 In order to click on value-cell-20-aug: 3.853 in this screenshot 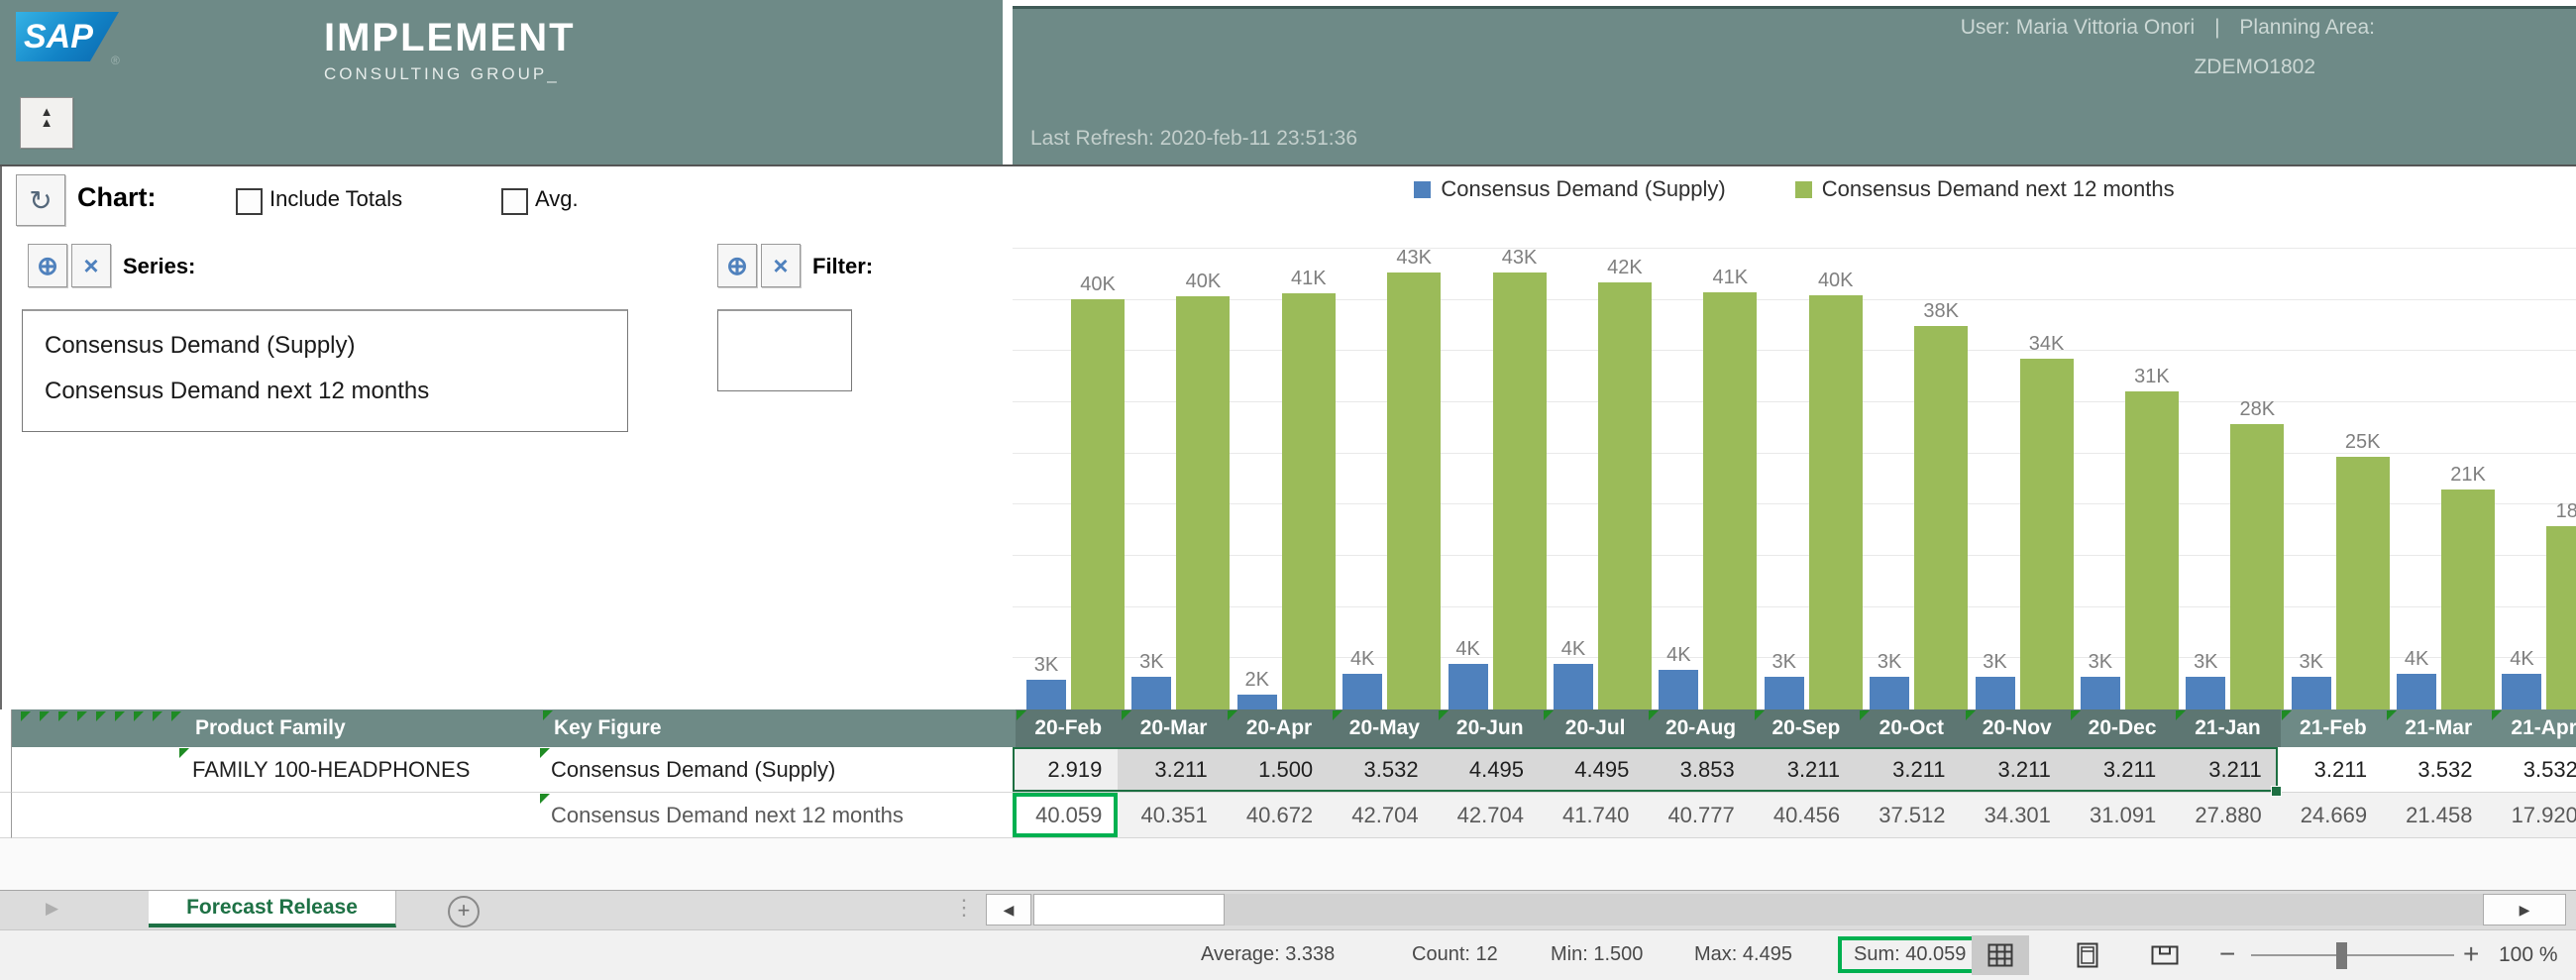, I will do `click(1698, 770)`.